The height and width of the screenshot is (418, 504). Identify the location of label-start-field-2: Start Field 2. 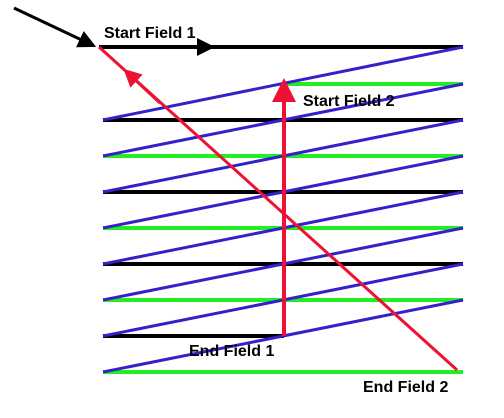
(349, 101).